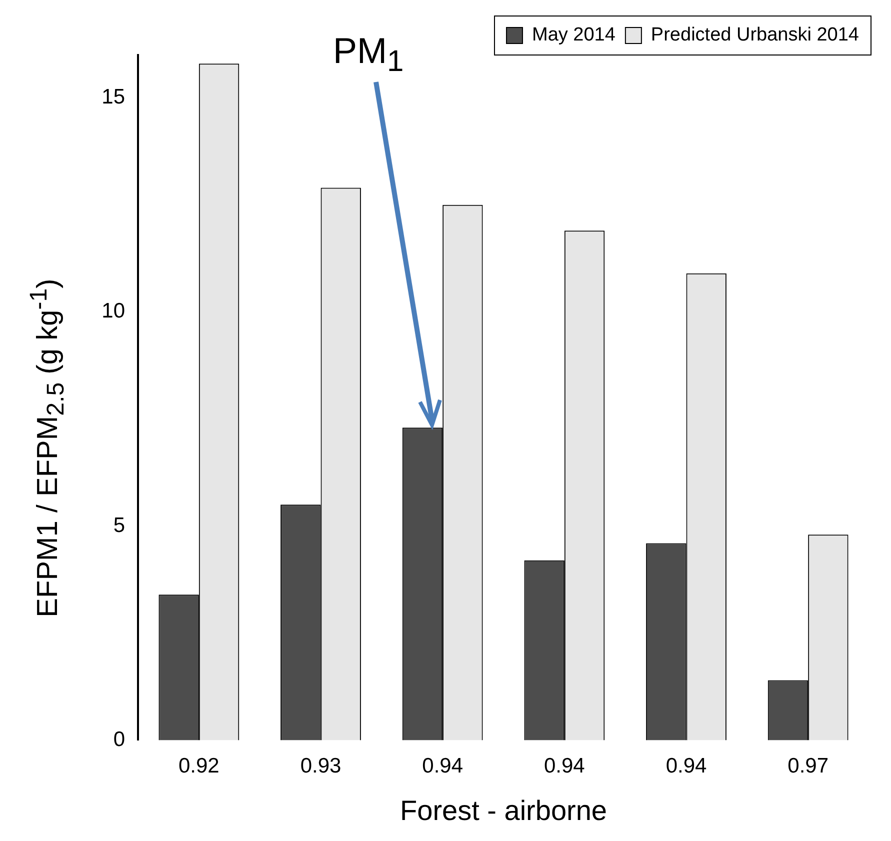 The height and width of the screenshot is (841, 891). Describe the element at coordinates (199, 766) in the screenshot. I see `x-tick-label: 0.92` at that location.